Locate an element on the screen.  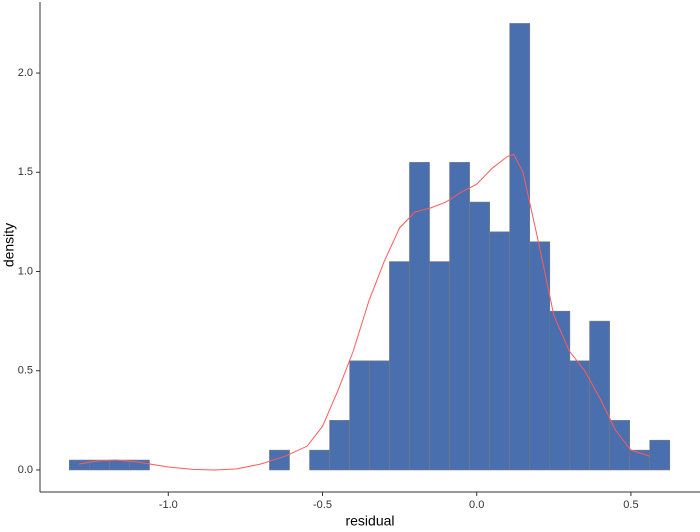
x-tick-label: -0.5 is located at coordinates (322, 505).